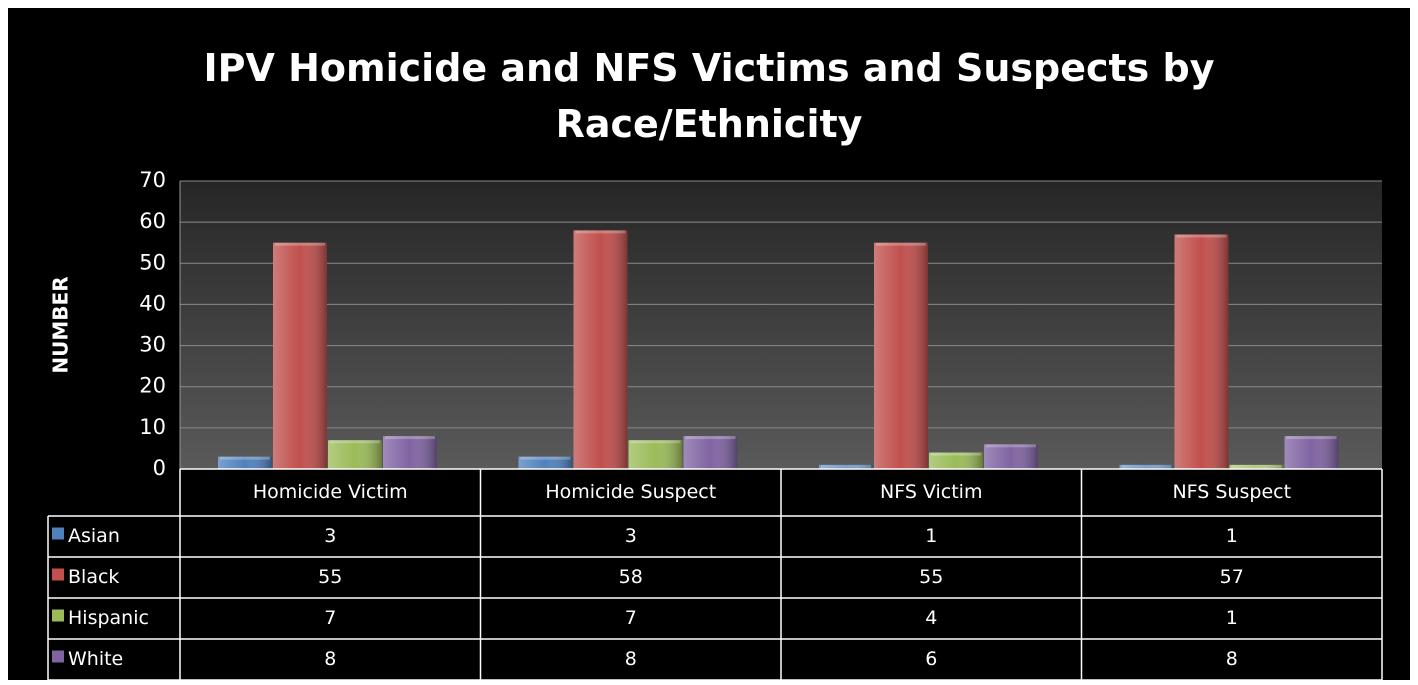  What do you see at coordinates (630, 492) in the screenshot?
I see `table-header: Homicide Suspect` at bounding box center [630, 492].